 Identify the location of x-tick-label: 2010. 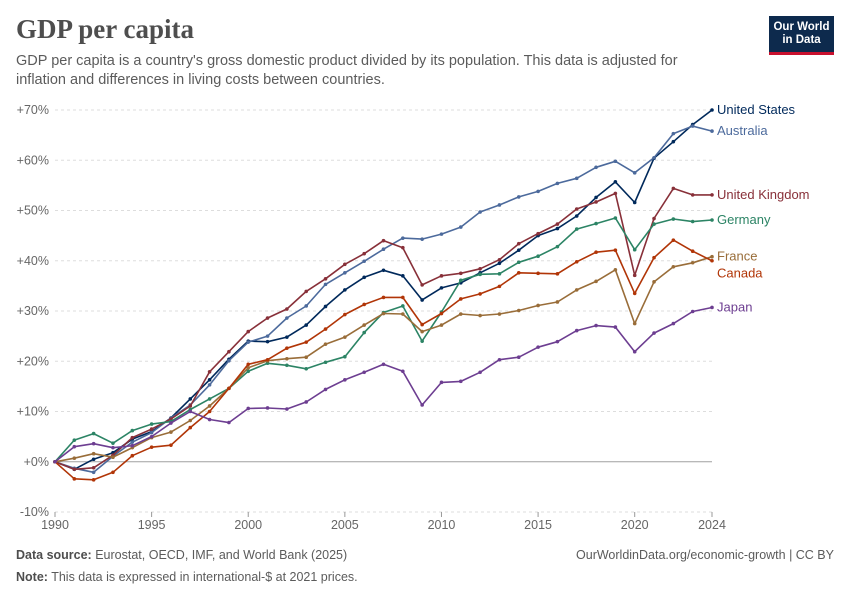
(442, 525).